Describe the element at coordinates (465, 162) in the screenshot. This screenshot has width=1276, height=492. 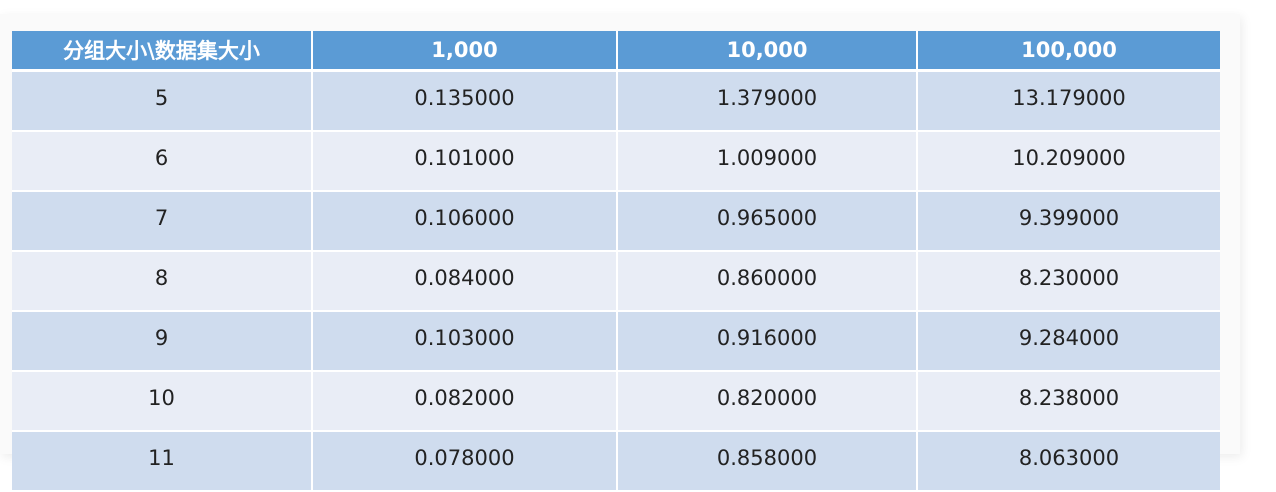
I see `value-cell: 0.101000` at that location.